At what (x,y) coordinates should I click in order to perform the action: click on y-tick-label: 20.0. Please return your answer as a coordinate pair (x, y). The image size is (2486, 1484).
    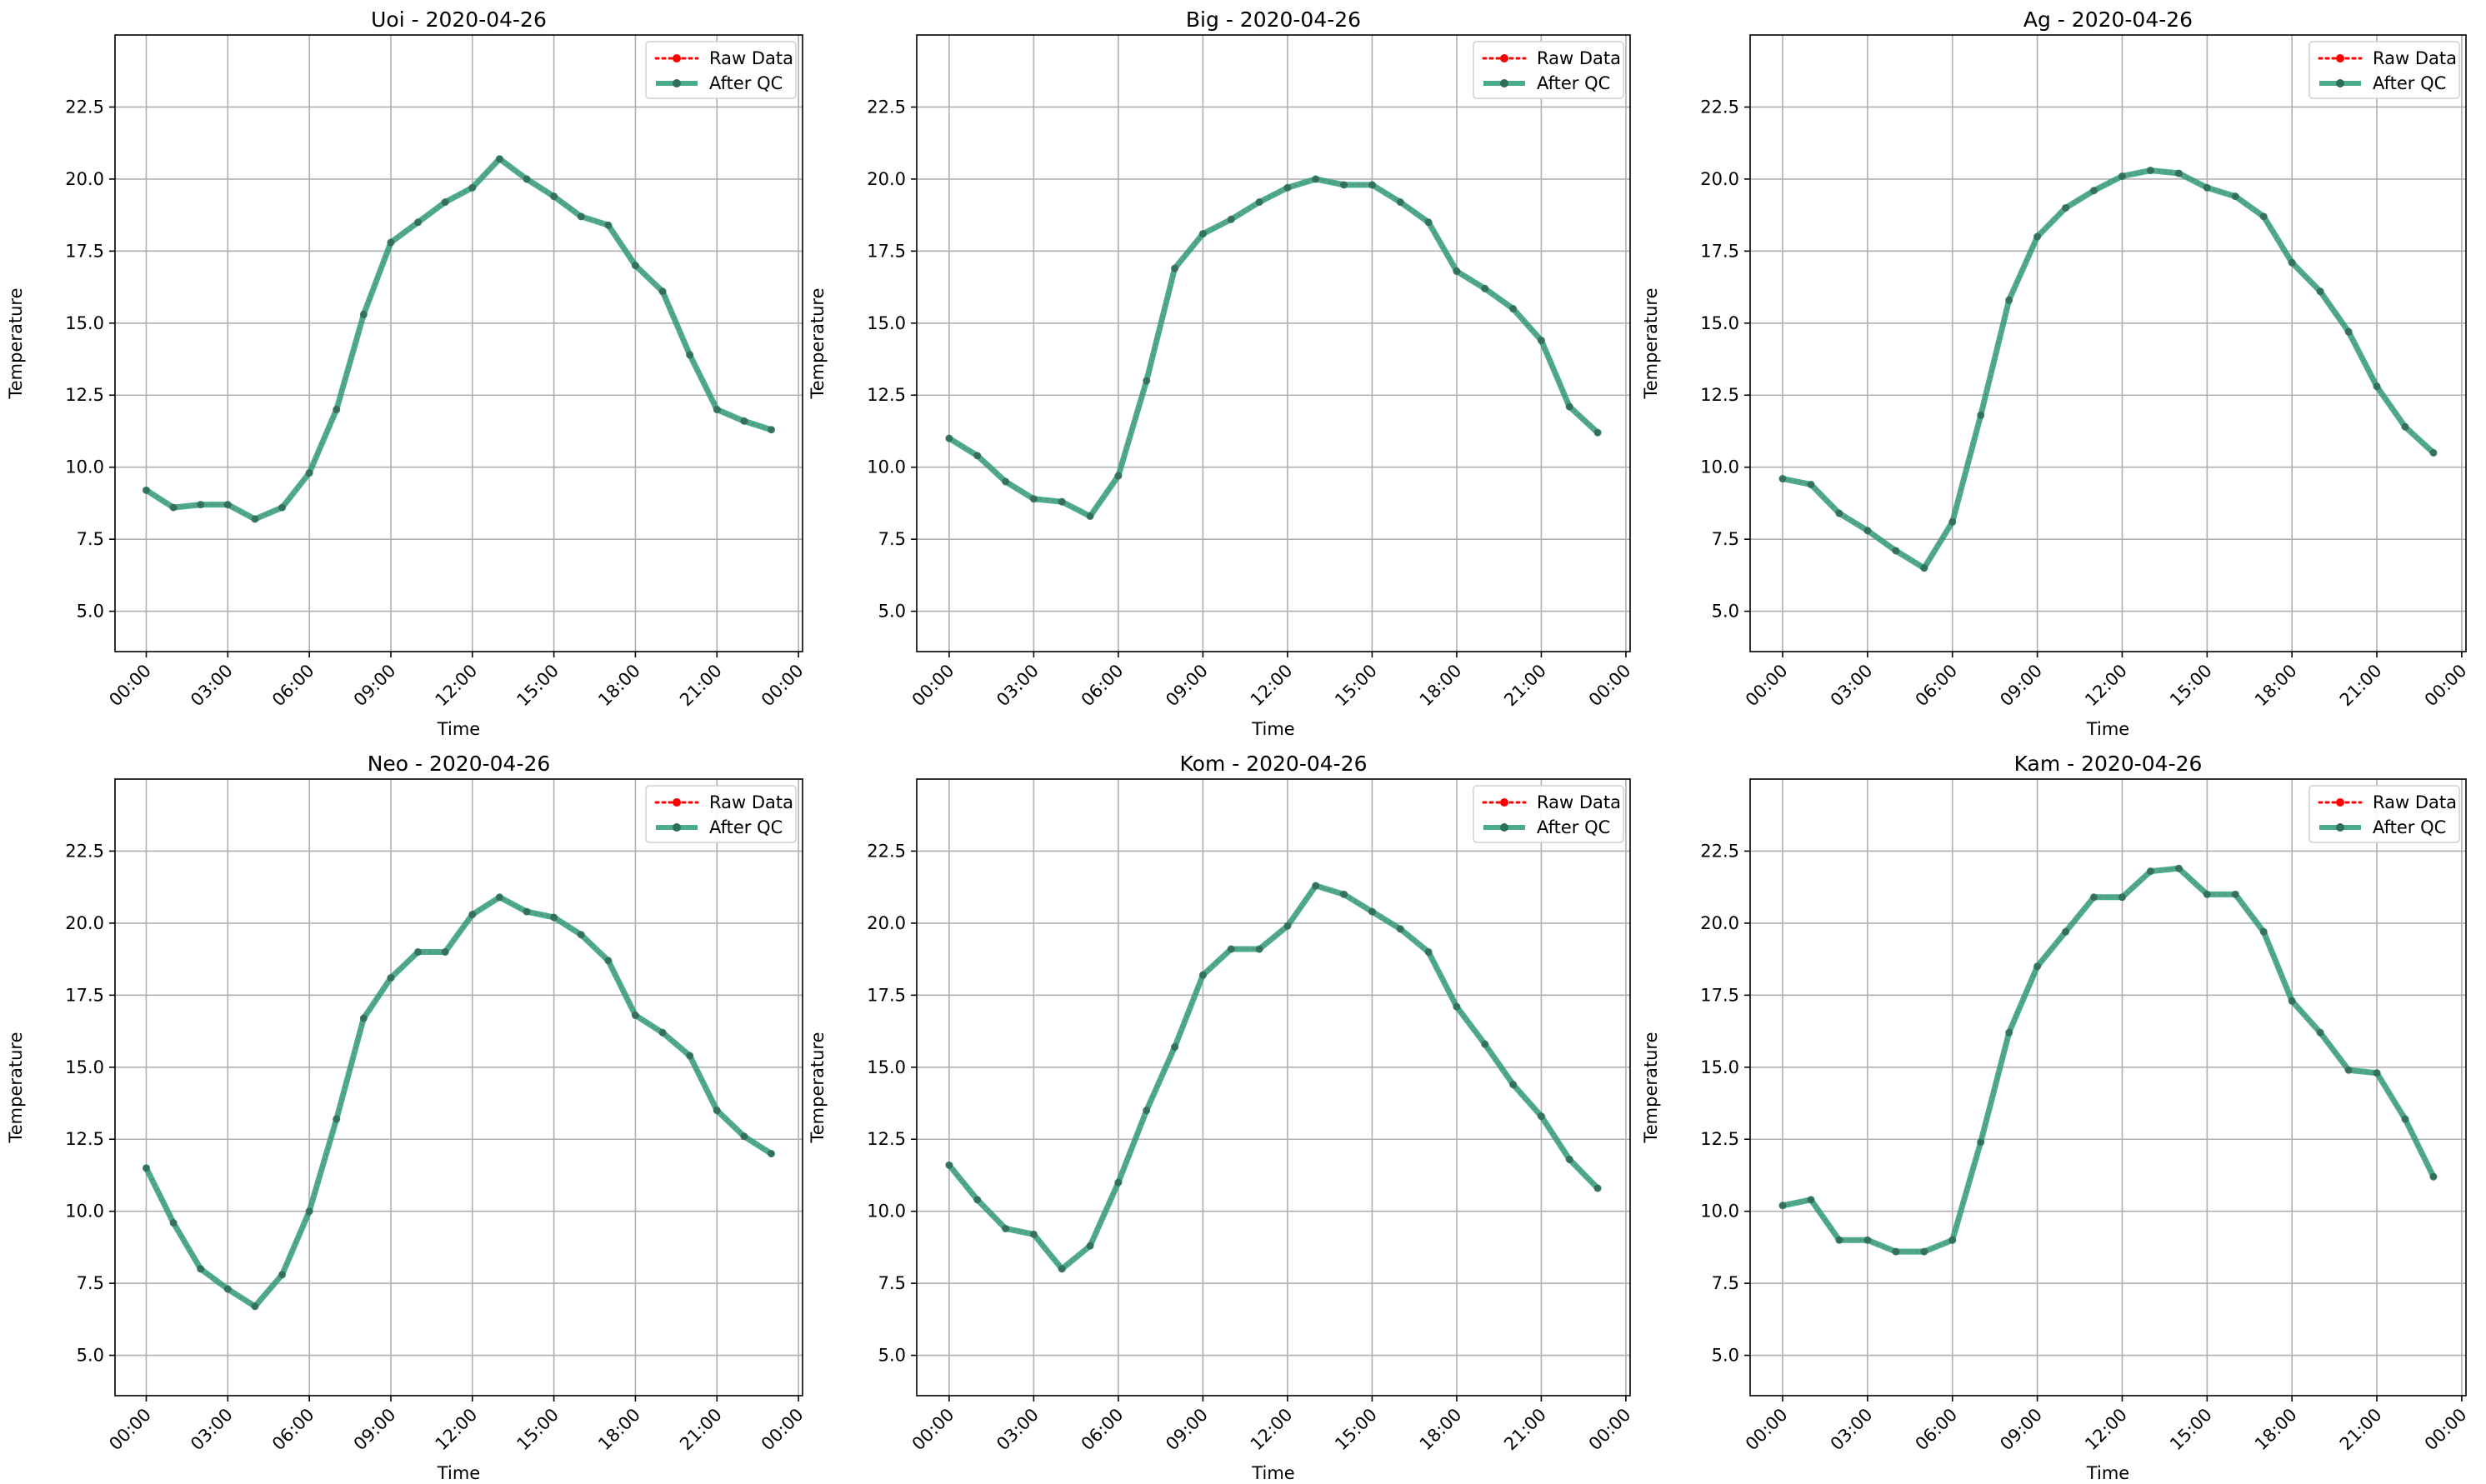
    Looking at the image, I should click on (886, 923).